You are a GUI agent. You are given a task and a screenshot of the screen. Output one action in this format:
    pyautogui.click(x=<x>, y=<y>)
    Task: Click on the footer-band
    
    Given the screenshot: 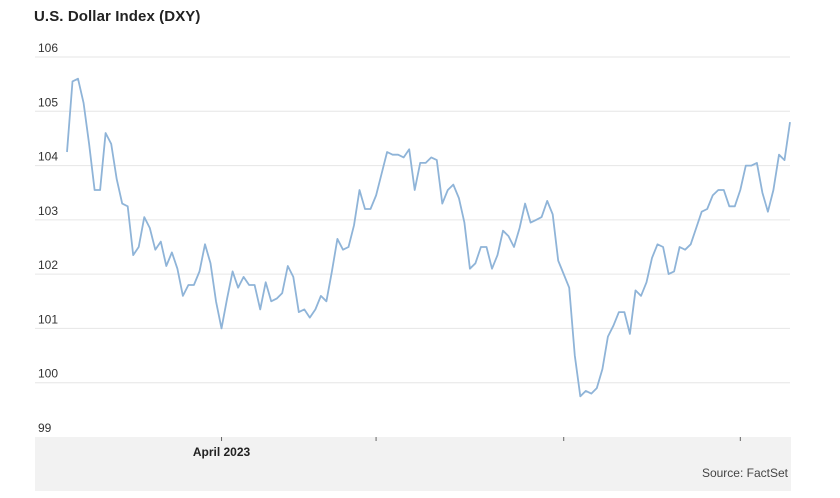 What is the action you would take?
    pyautogui.click(x=413, y=464)
    